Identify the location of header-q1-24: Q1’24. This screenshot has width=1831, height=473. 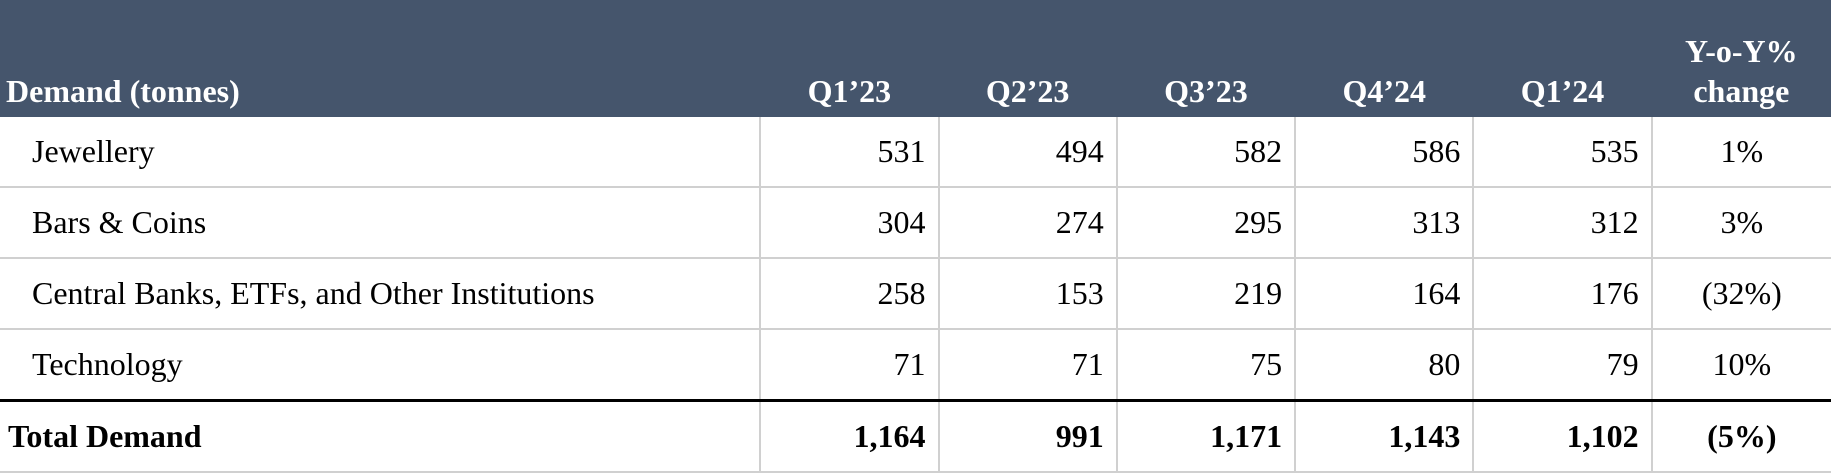
(1562, 91).